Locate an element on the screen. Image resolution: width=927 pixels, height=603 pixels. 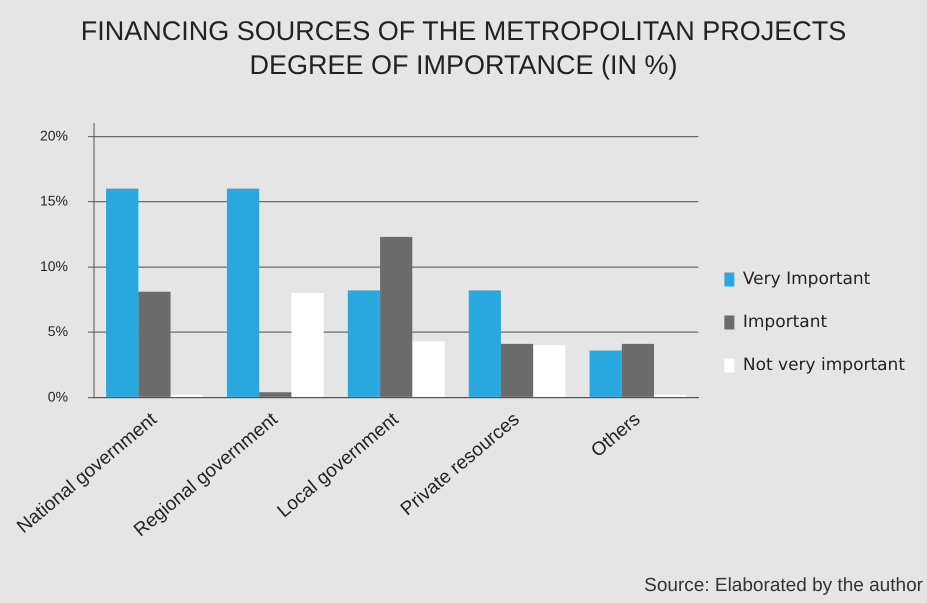
y-tick-label: 20% is located at coordinates (54, 135).